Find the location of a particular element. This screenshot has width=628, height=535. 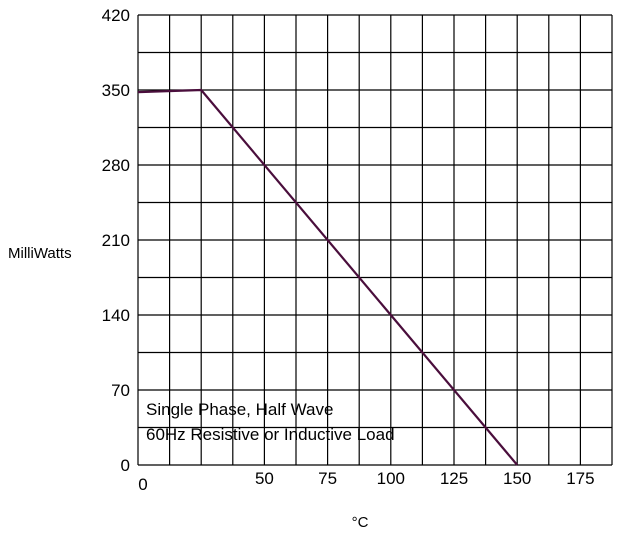

x-tick-label: 100 is located at coordinates (391, 478).